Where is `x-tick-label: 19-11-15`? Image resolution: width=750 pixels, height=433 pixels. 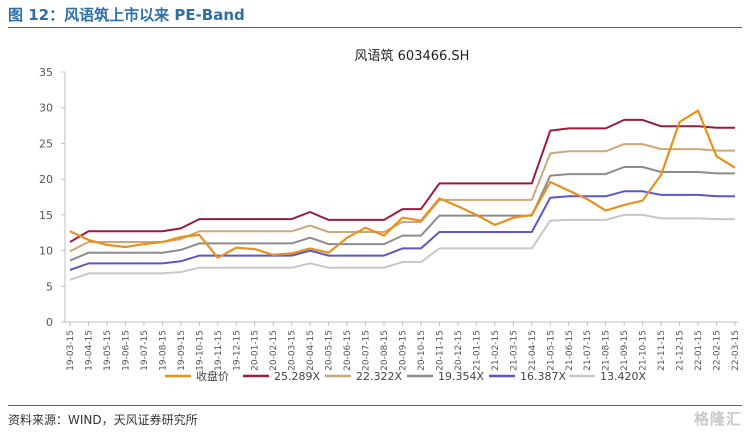 x-tick-label: 19-11-15 is located at coordinates (219, 350).